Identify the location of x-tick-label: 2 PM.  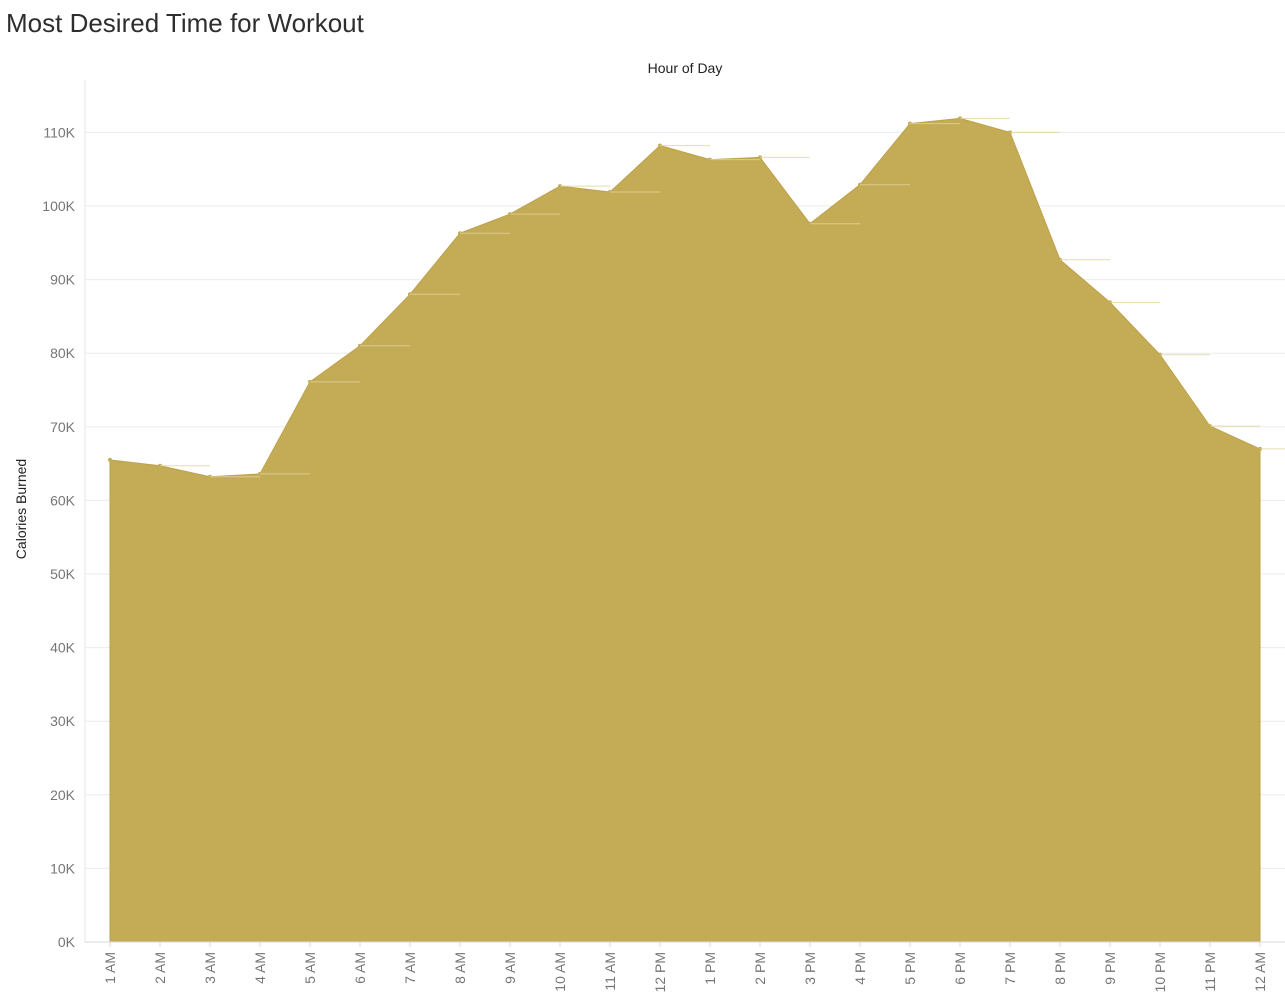
(760, 968).